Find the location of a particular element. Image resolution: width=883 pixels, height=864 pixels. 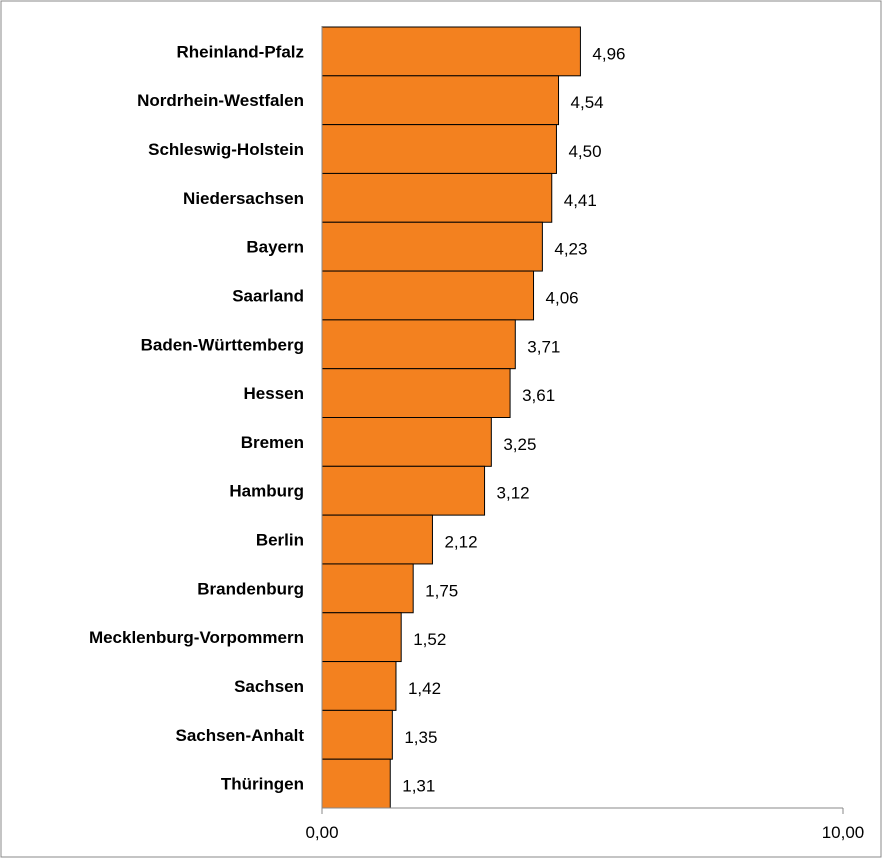

category-label: Sachsen is located at coordinates (269, 686).